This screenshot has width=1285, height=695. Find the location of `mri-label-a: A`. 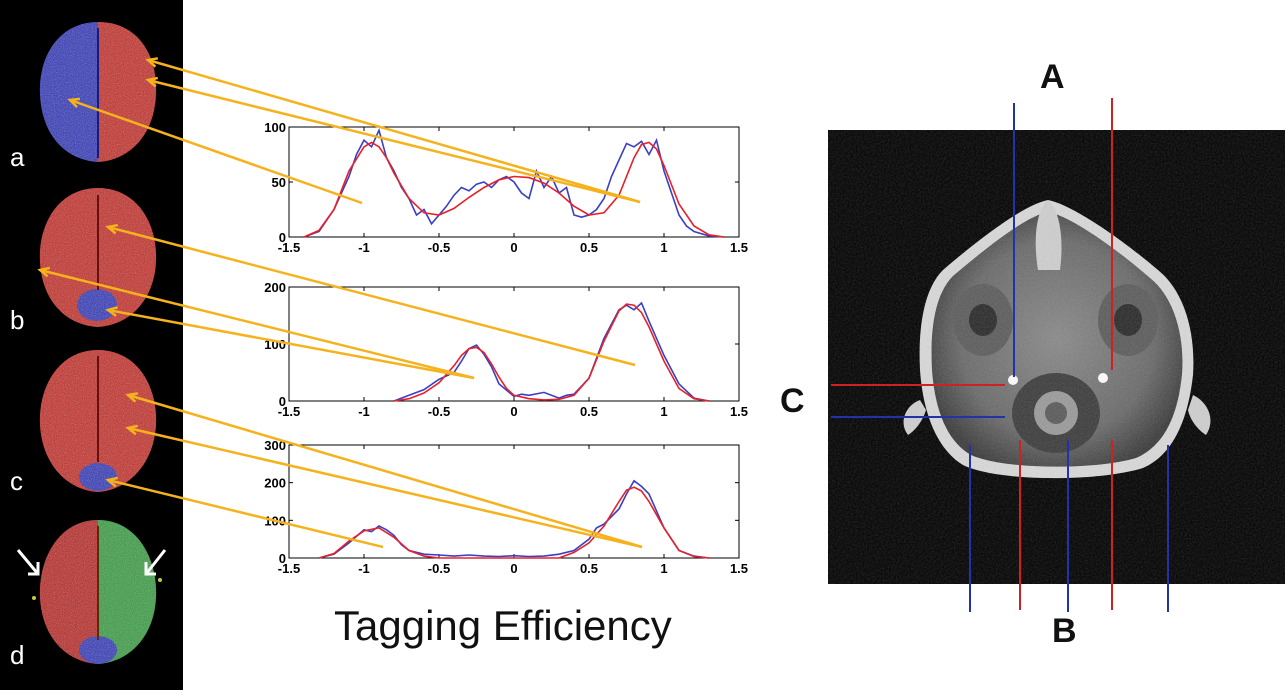

mri-label-a: A is located at coordinates (1052, 77).